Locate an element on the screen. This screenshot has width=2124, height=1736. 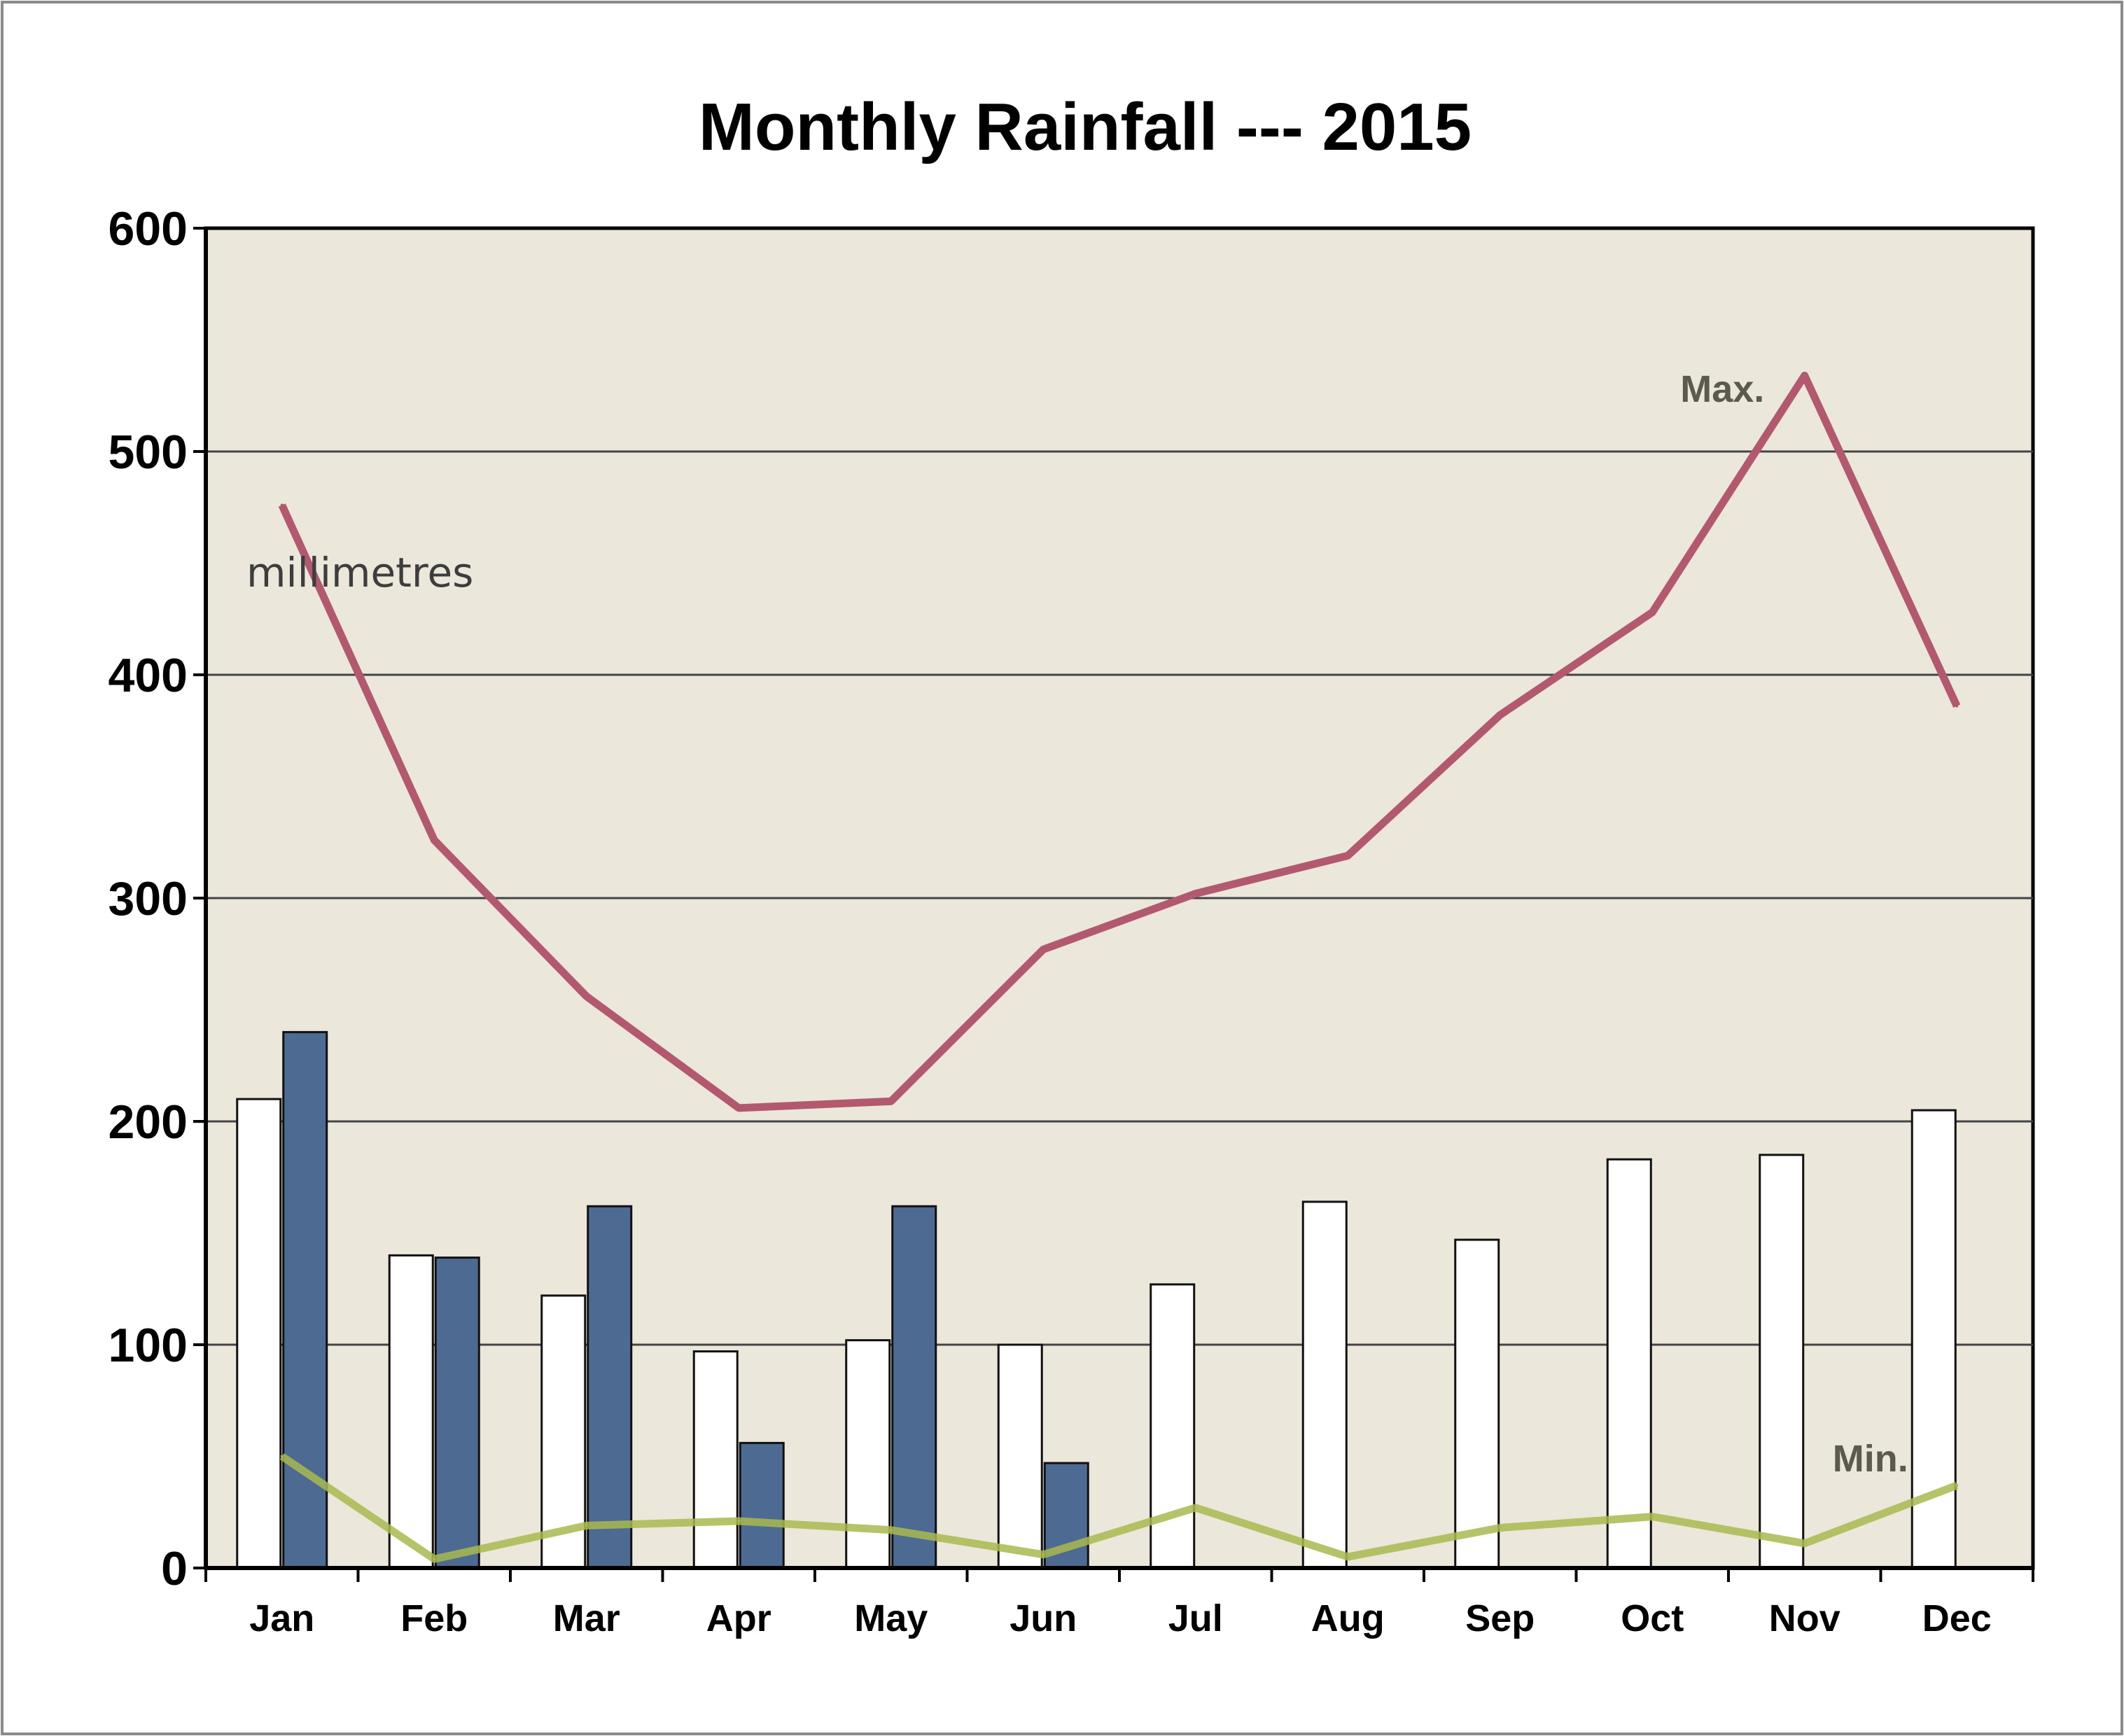
unit-label: millimetres is located at coordinates (359, 572).